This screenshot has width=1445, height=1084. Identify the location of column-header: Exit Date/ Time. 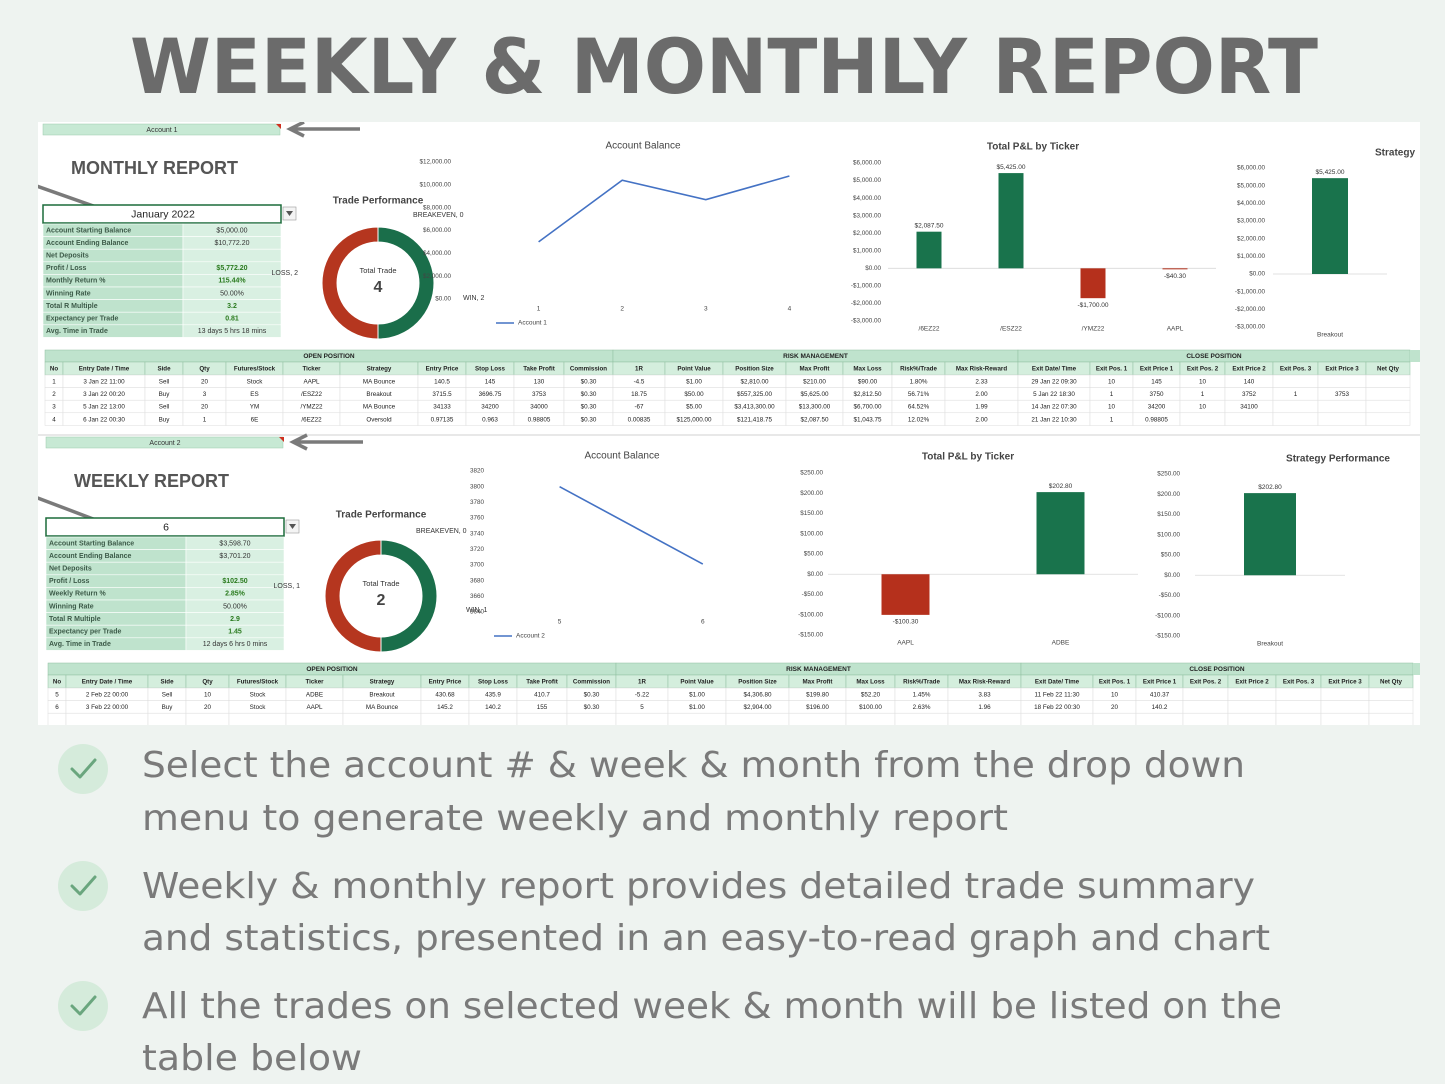
(1057, 682).